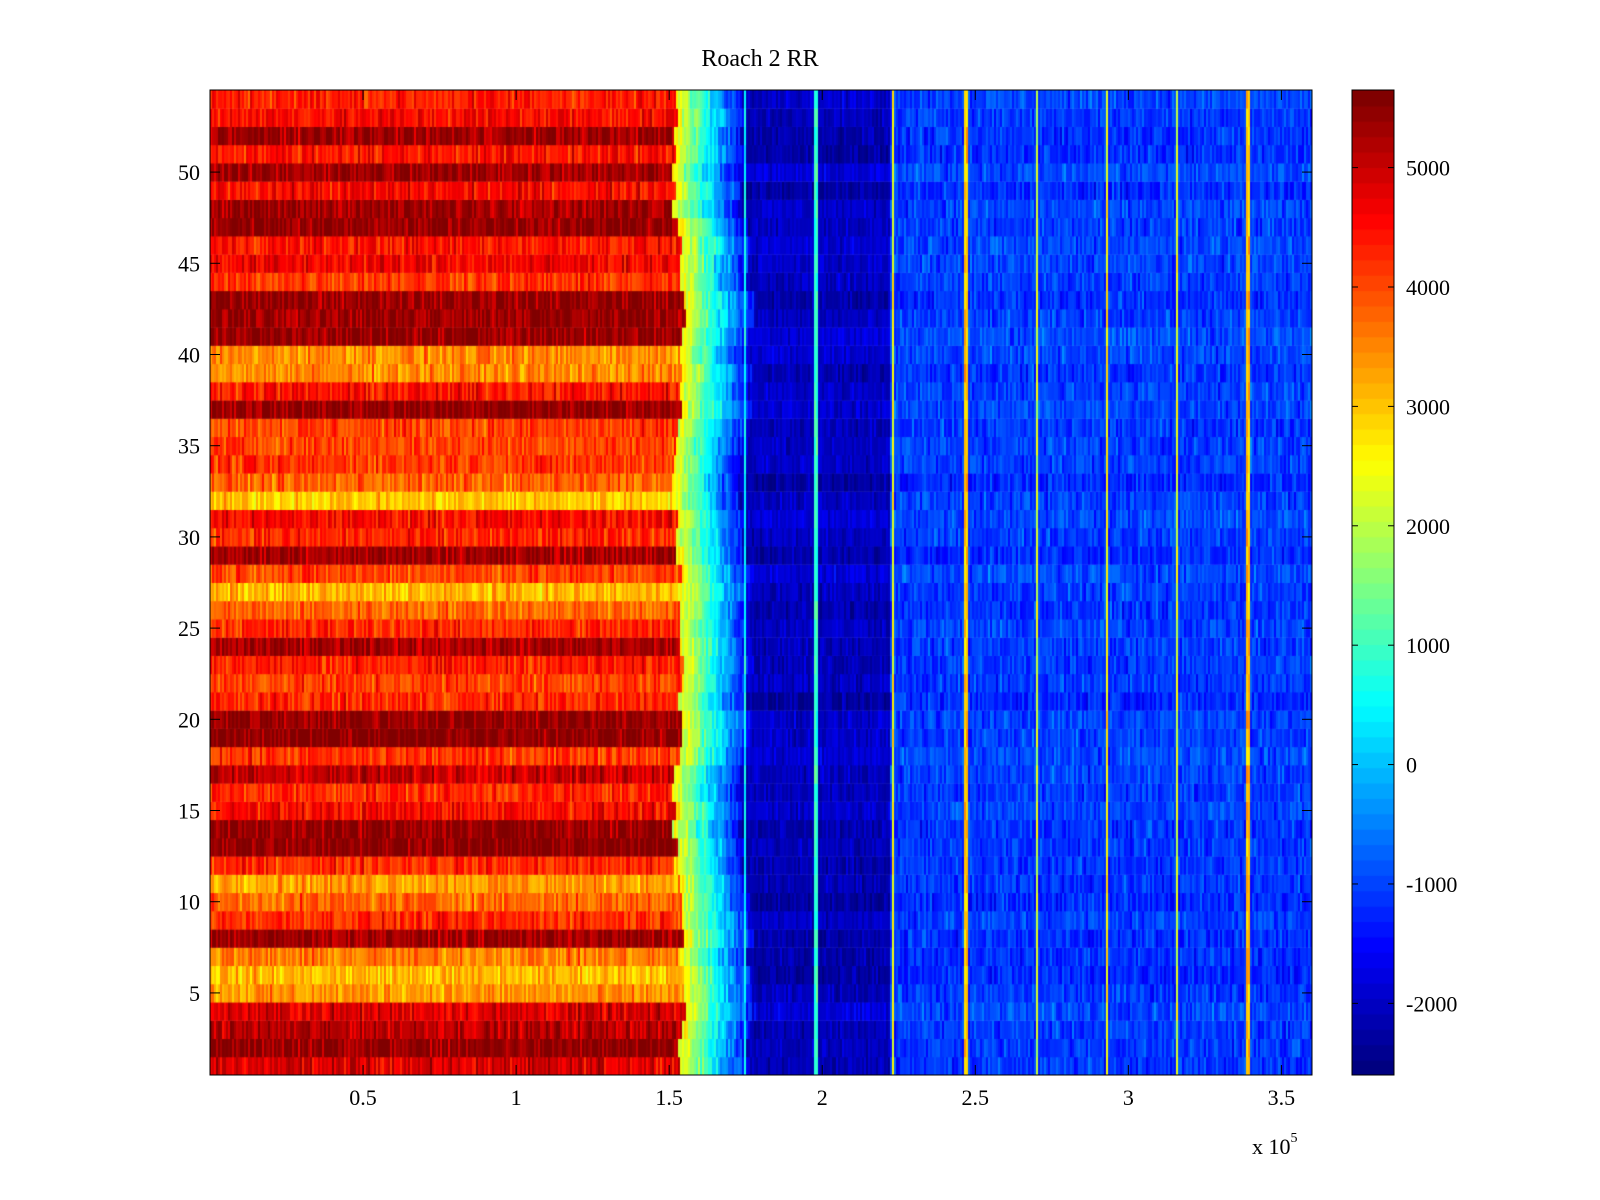 The height and width of the screenshot is (1200, 1600). What do you see at coordinates (1294, 1138) in the screenshot?
I see `x-axis-multiplier-exponent: 5` at bounding box center [1294, 1138].